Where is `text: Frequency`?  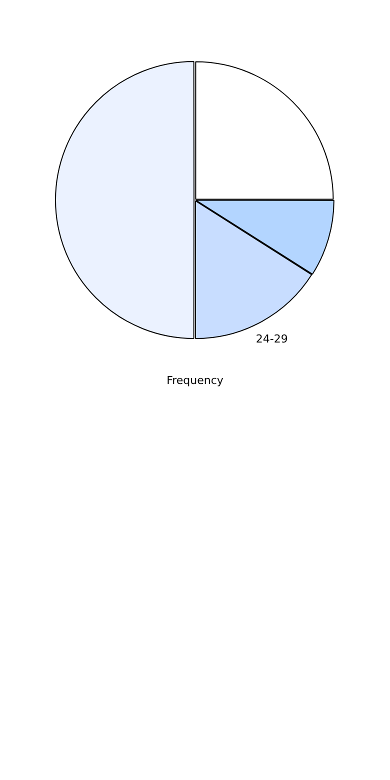
text: Frequency is located at coordinates (195, 380).